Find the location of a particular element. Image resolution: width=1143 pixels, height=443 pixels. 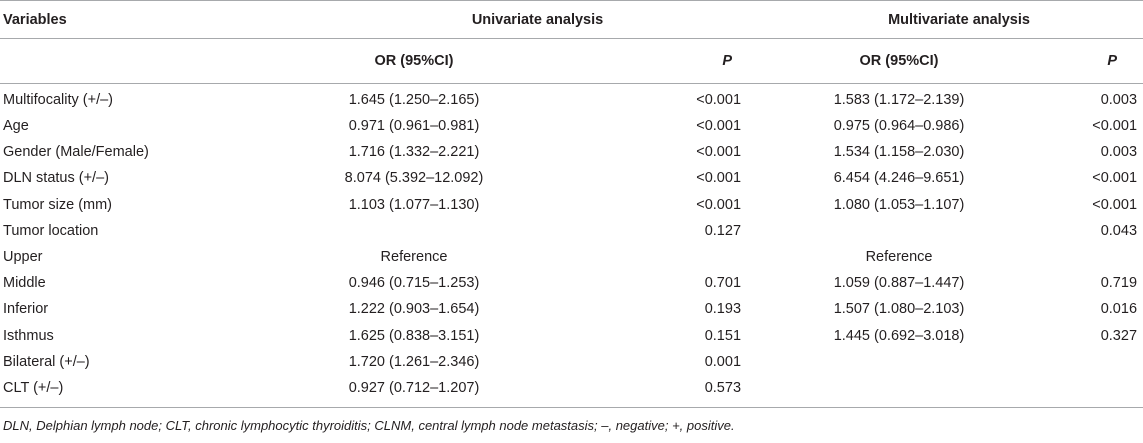

header-multi-p: P is located at coordinates (1083, 61).